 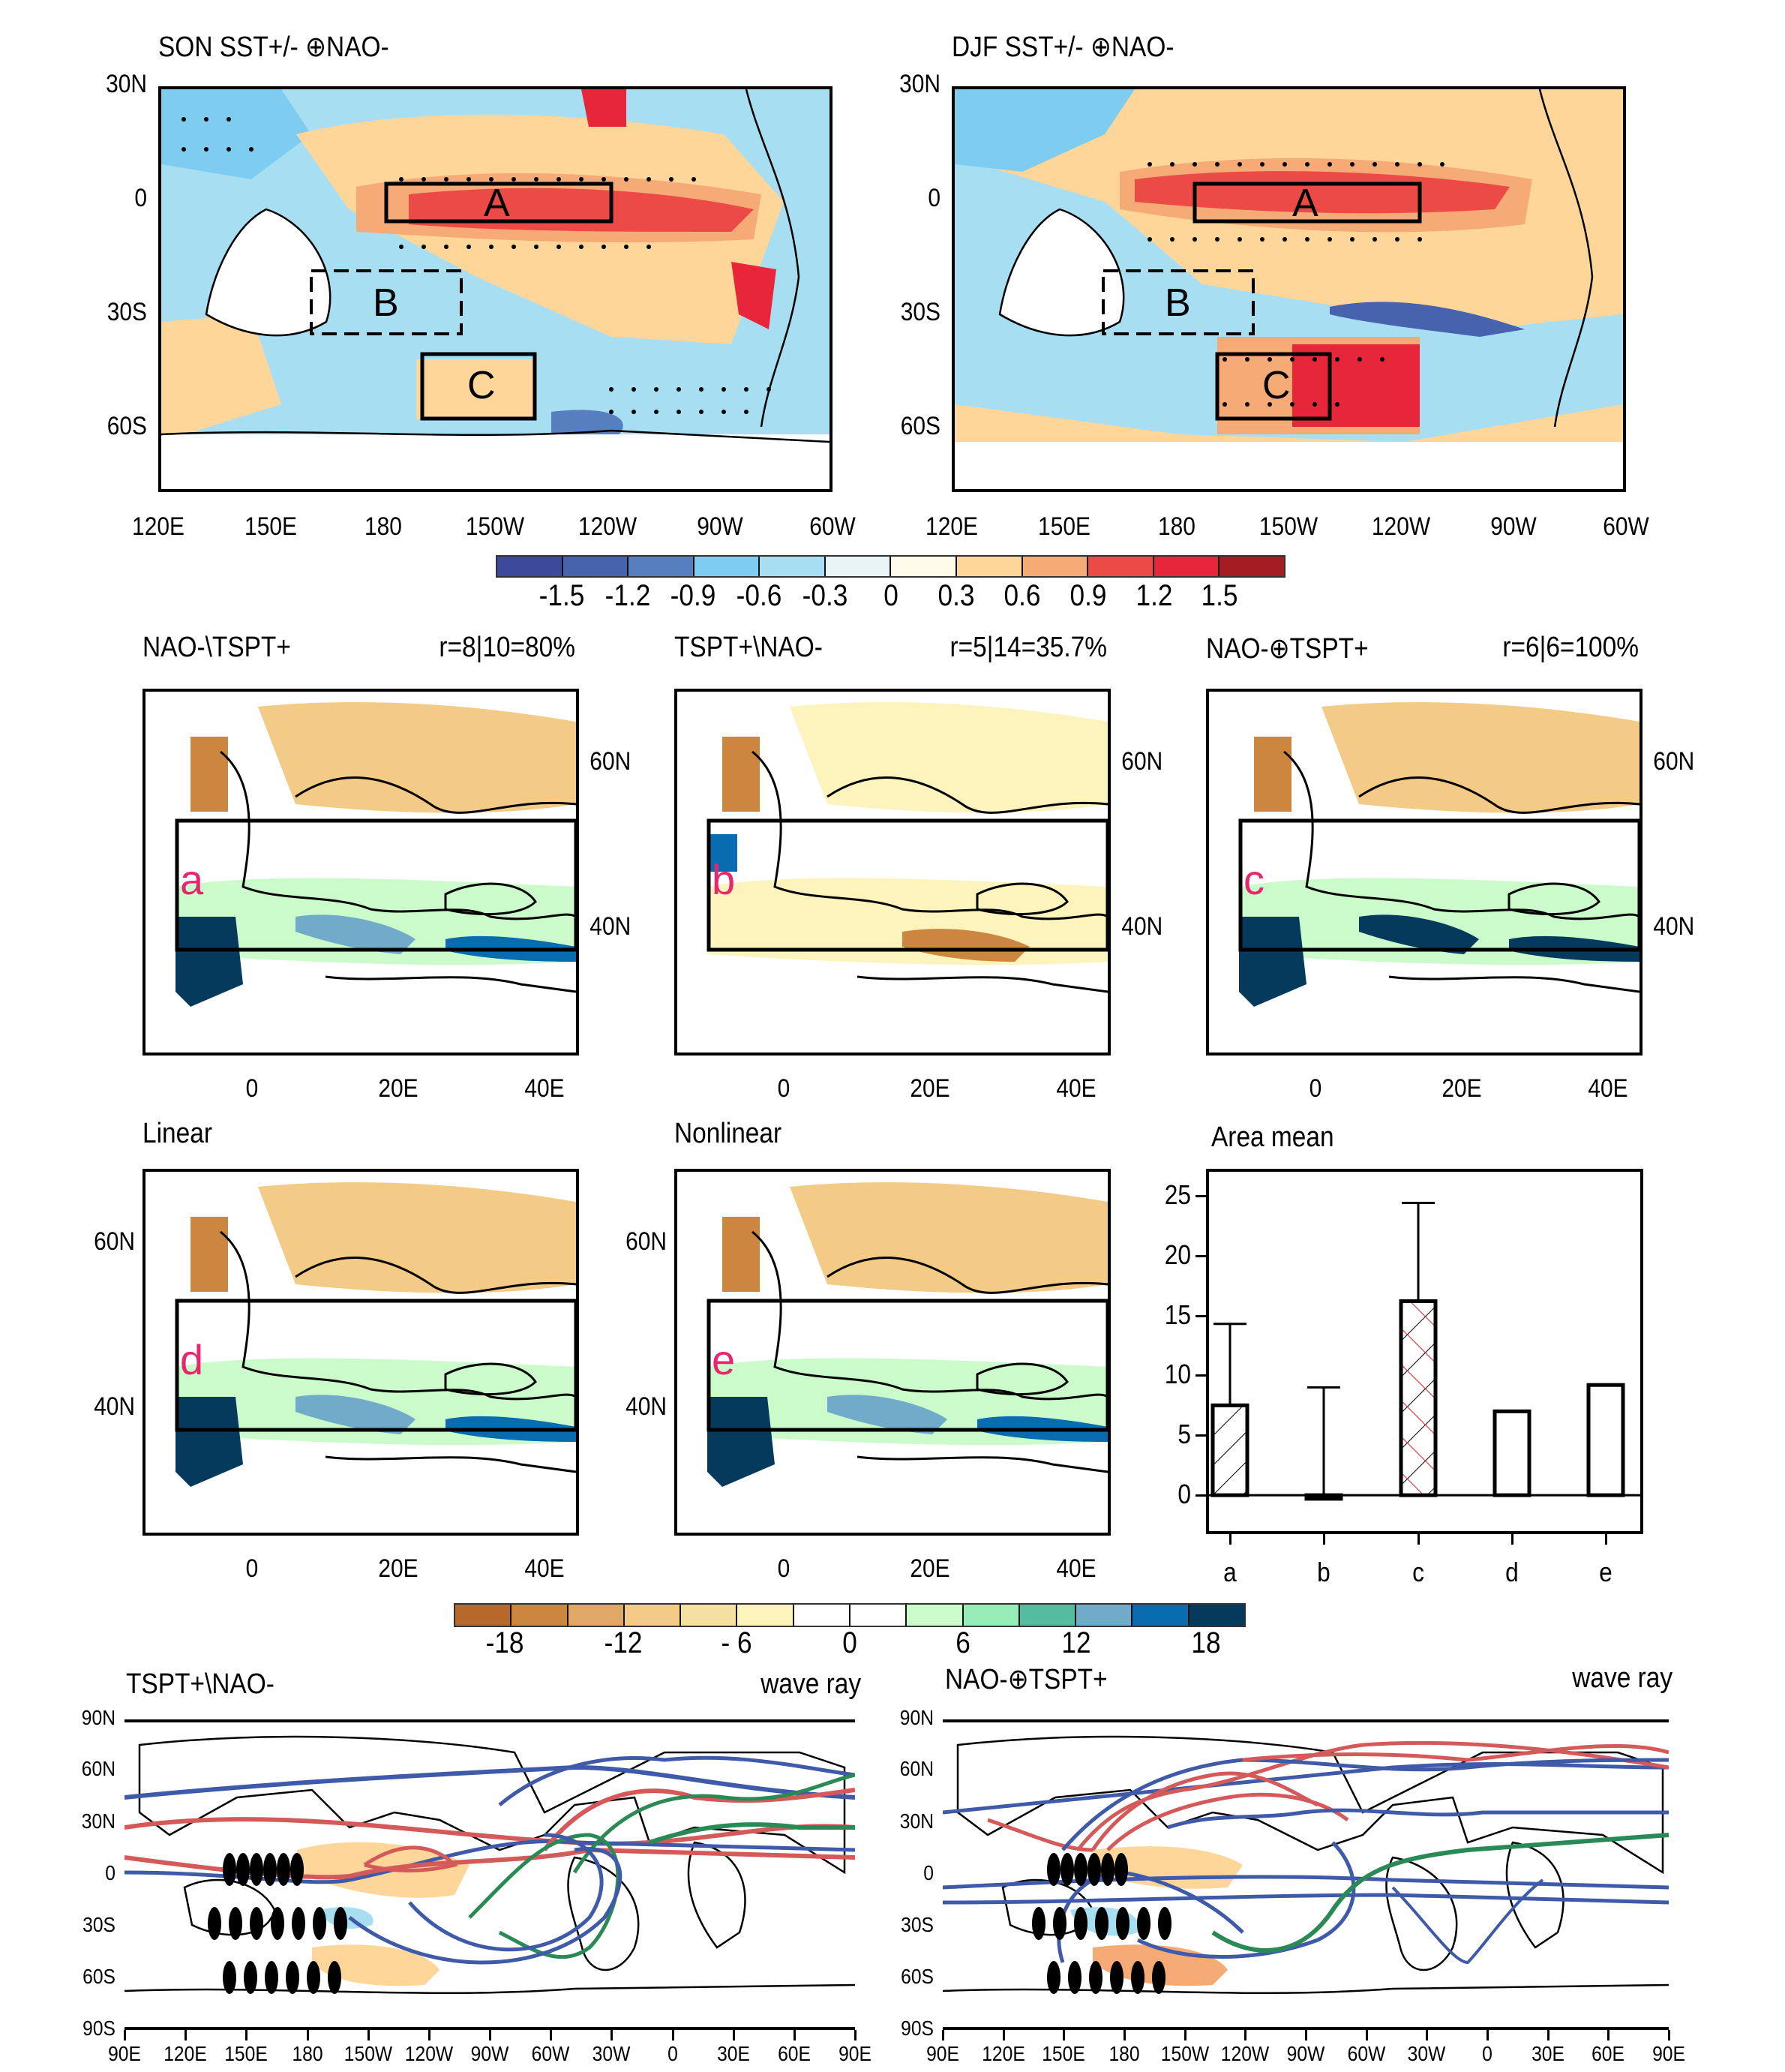 What do you see at coordinates (930, 1351) in the screenshot?
I see `coastline` at bounding box center [930, 1351].